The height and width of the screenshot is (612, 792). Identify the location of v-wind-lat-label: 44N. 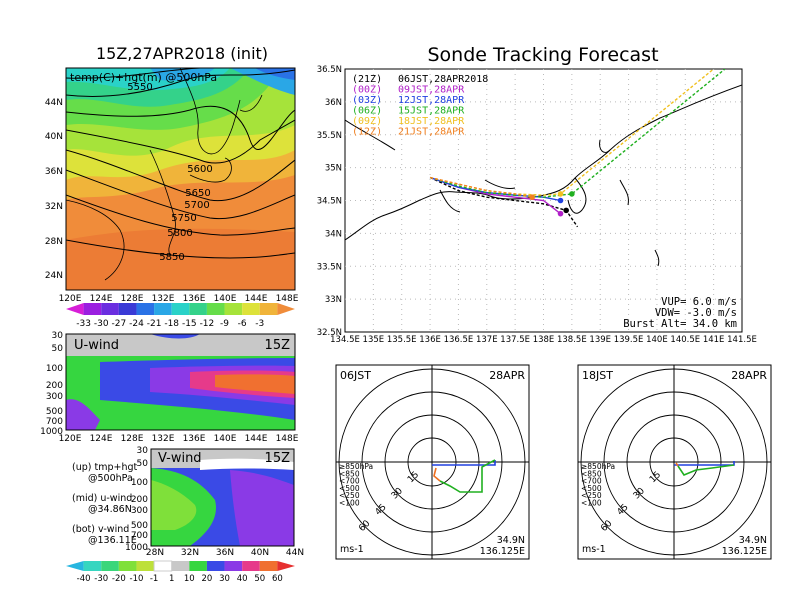
(295, 553).